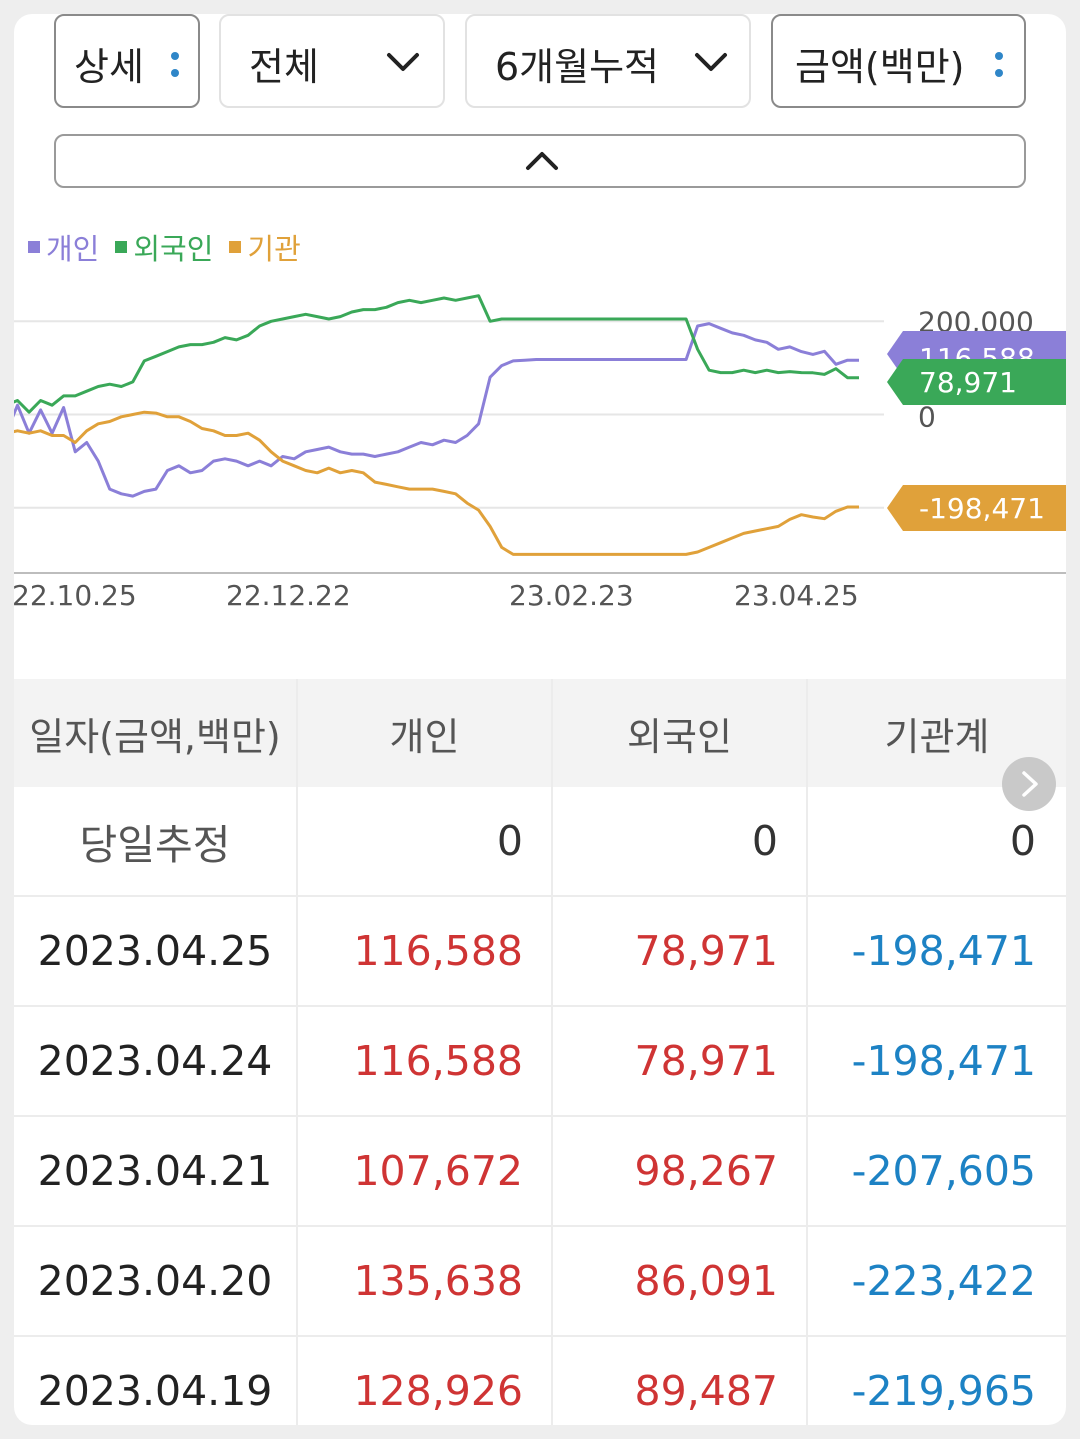  I want to click on table-row: 2023.04.19 128,926 89,487 -219,965, so click(540, 1381).